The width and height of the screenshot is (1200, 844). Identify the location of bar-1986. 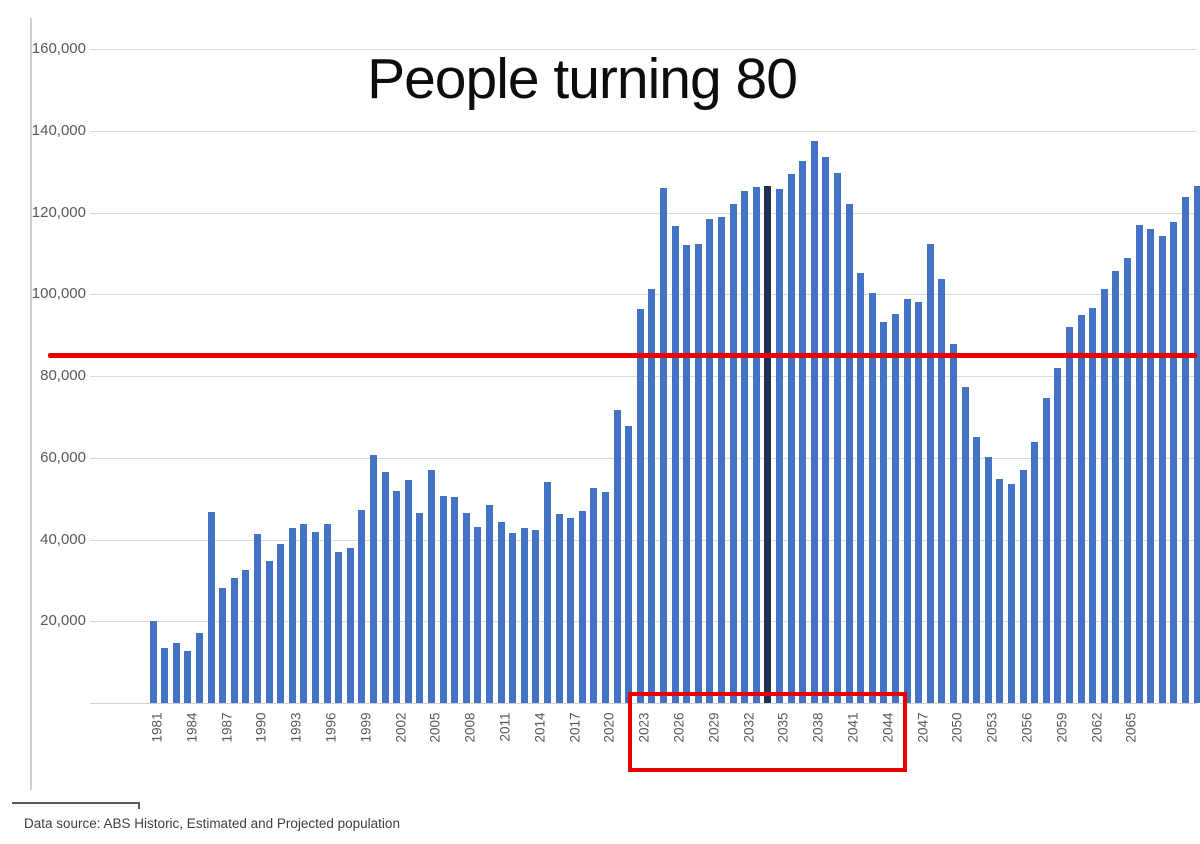
(211, 607).